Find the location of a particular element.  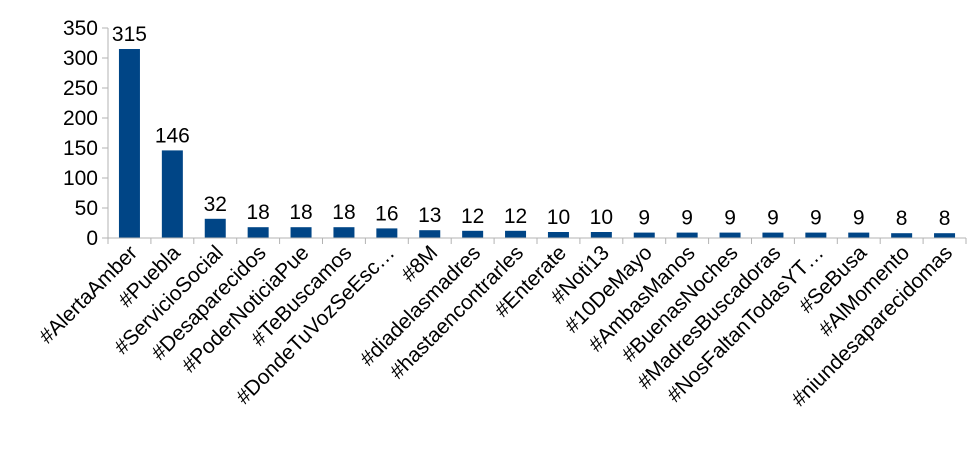

y-tick-label: 200 is located at coordinates (80, 118).